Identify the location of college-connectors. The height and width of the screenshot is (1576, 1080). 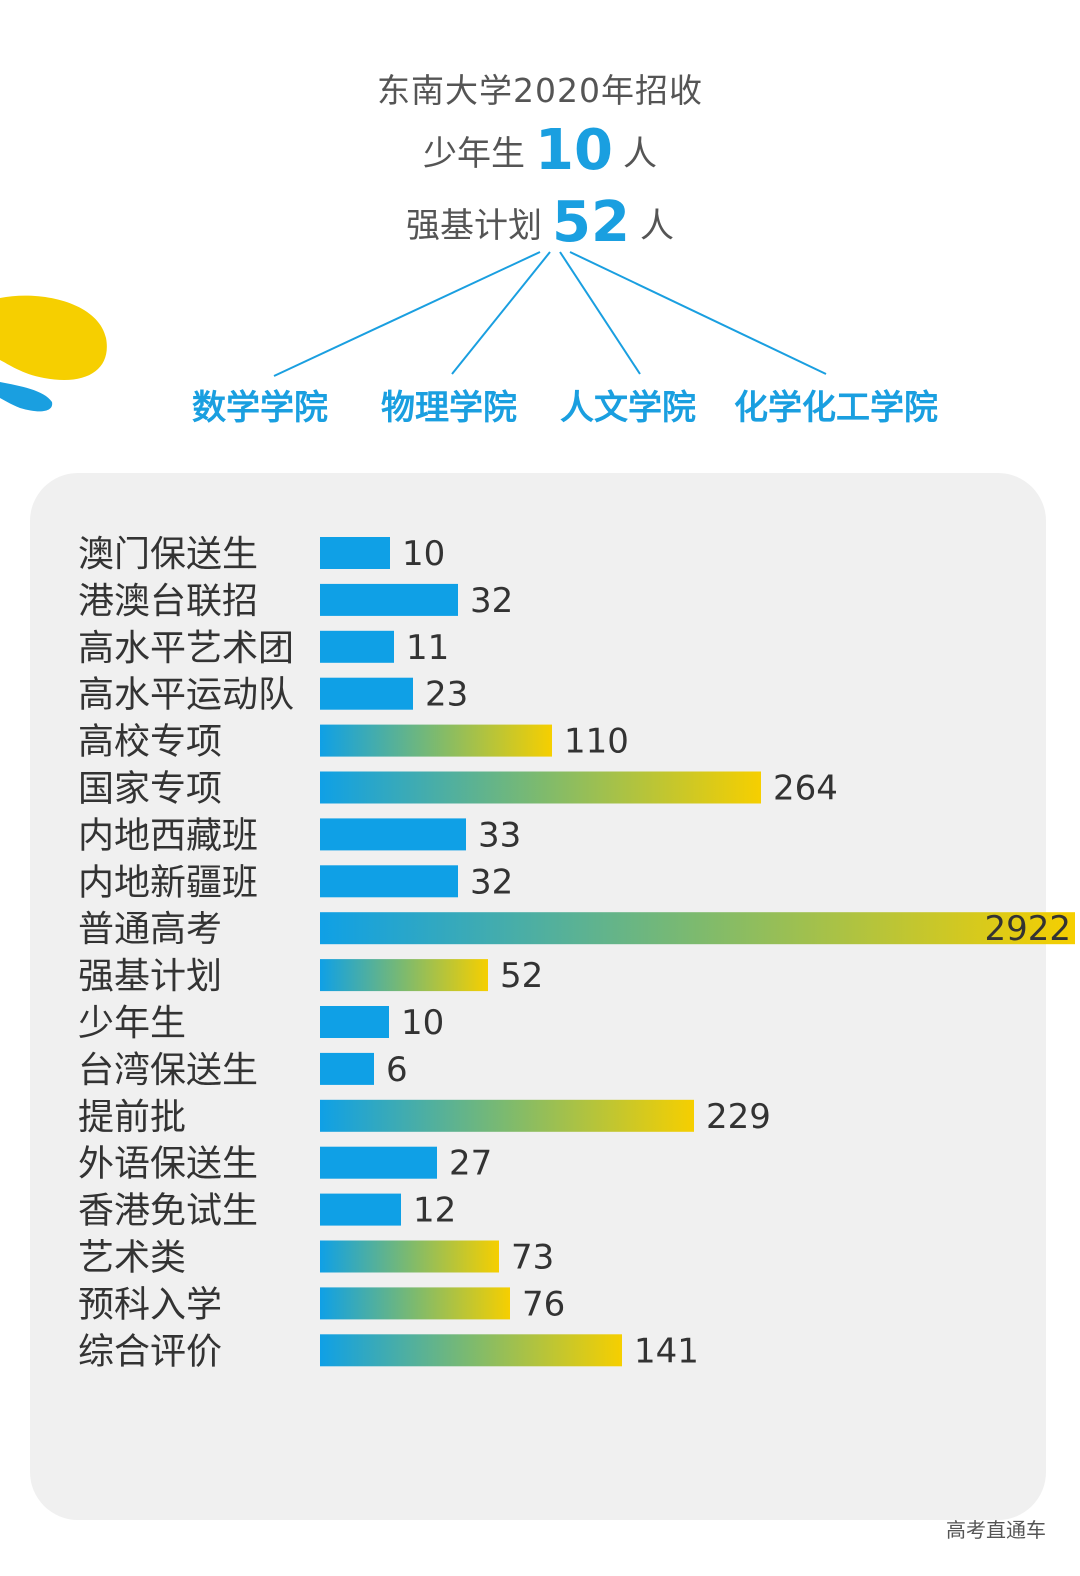
(550, 314).